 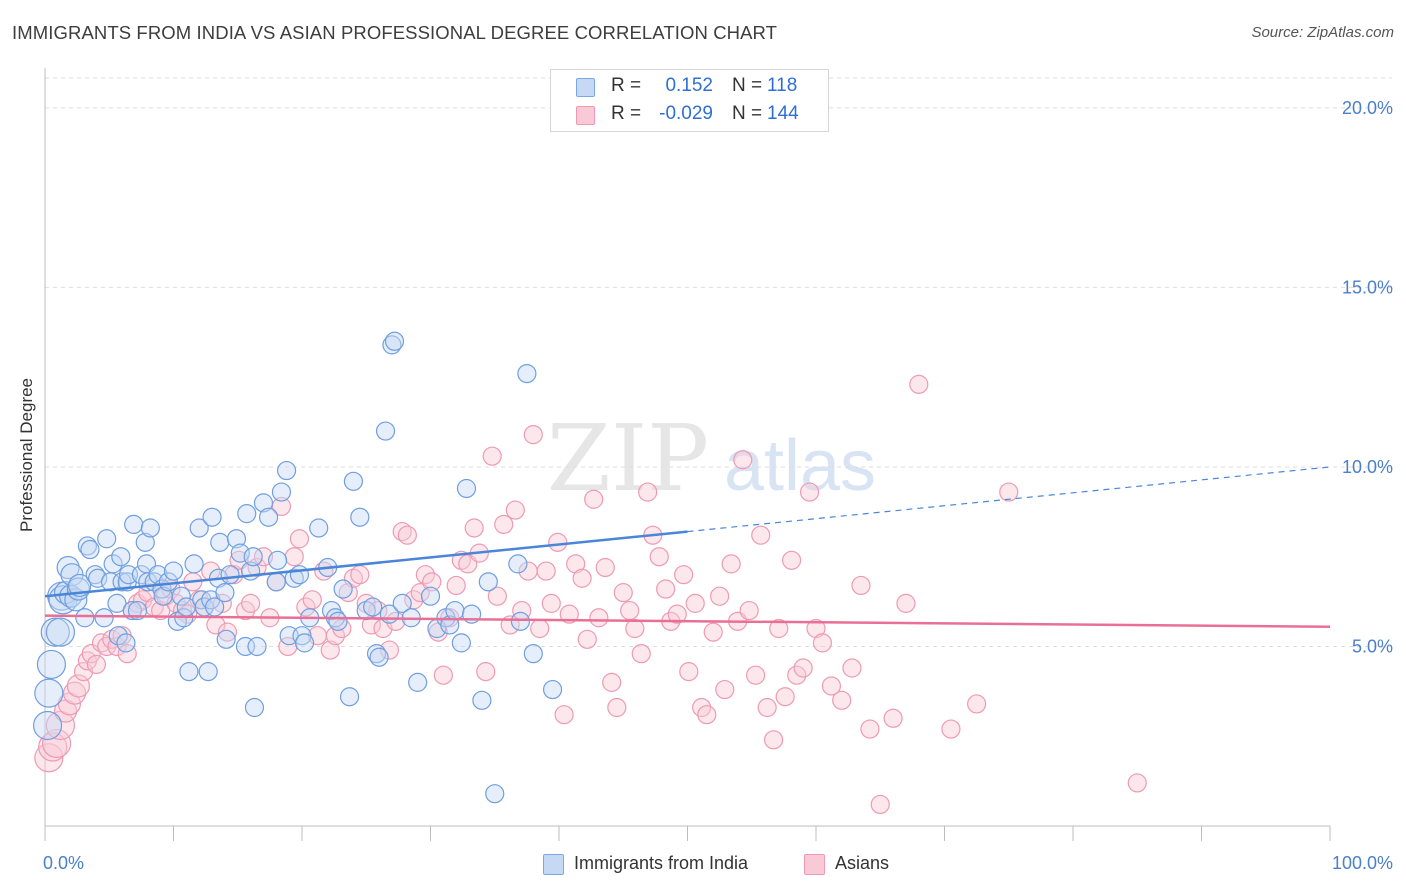 I want to click on x-tick-label-end: 100.0%, so click(x=1362, y=863).